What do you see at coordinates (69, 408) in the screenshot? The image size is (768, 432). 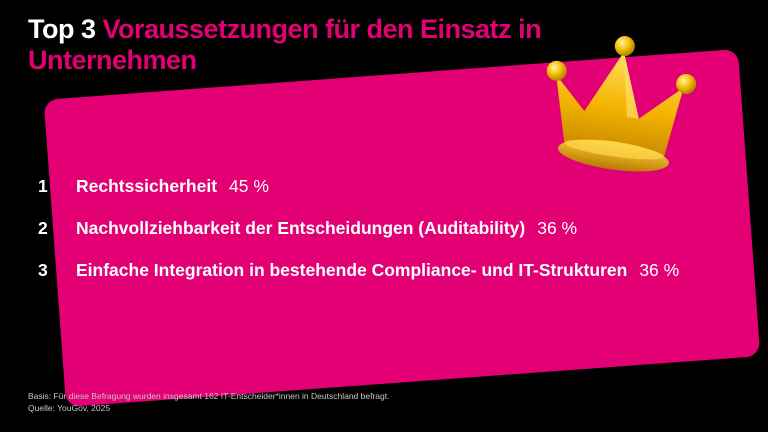 I see `source-note: Quelle: YouGov, 2025` at bounding box center [69, 408].